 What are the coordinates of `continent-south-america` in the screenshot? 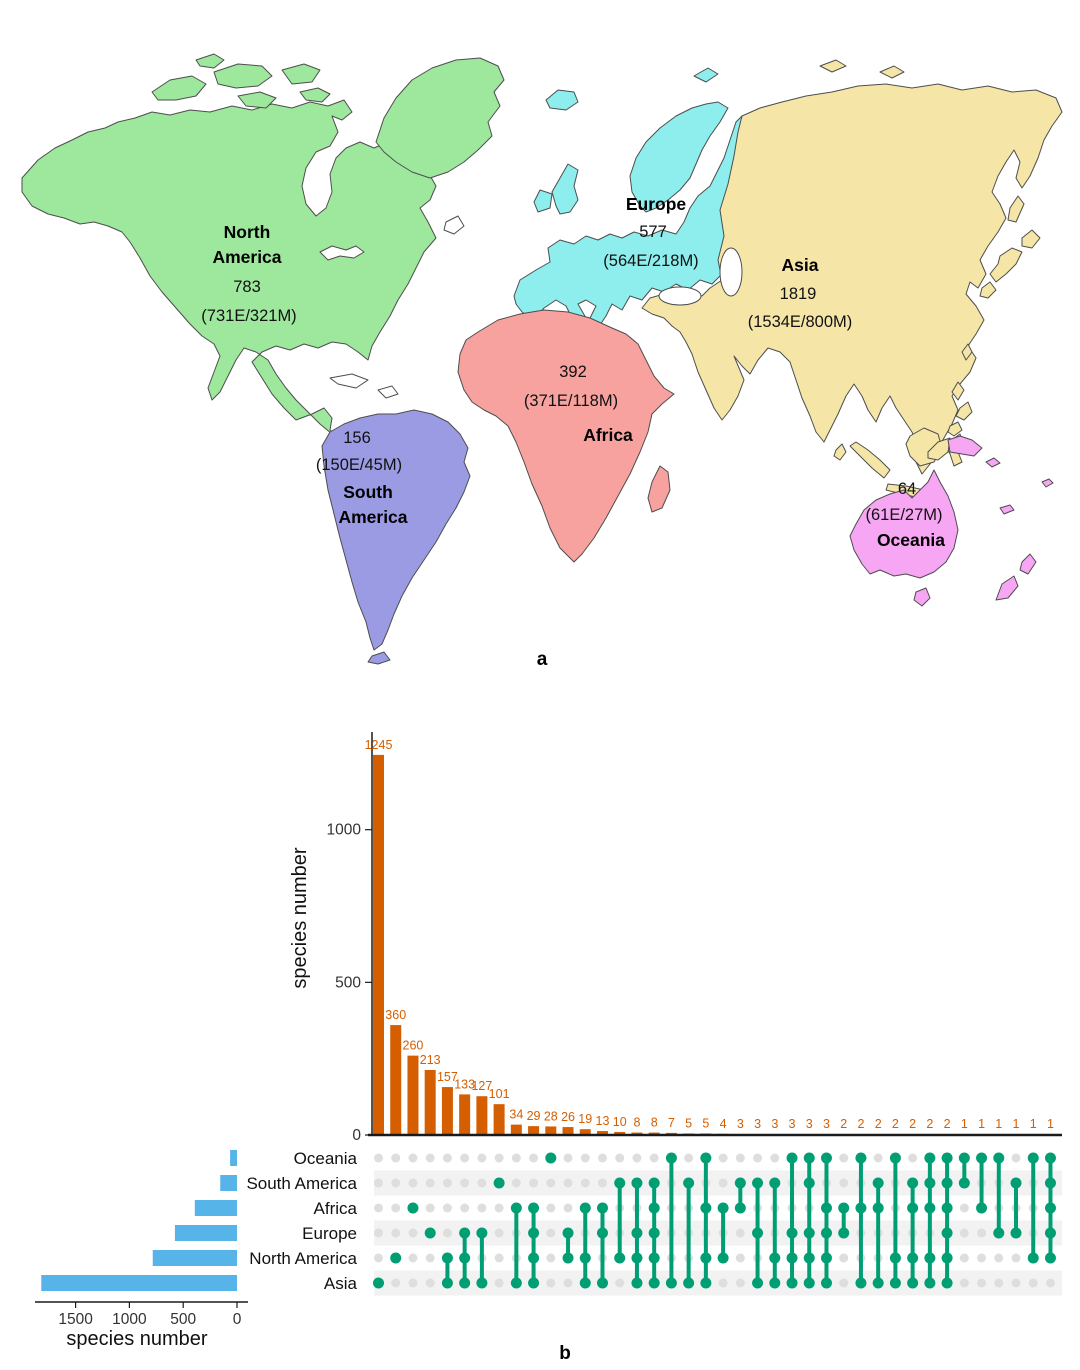 It's located at (396, 530).